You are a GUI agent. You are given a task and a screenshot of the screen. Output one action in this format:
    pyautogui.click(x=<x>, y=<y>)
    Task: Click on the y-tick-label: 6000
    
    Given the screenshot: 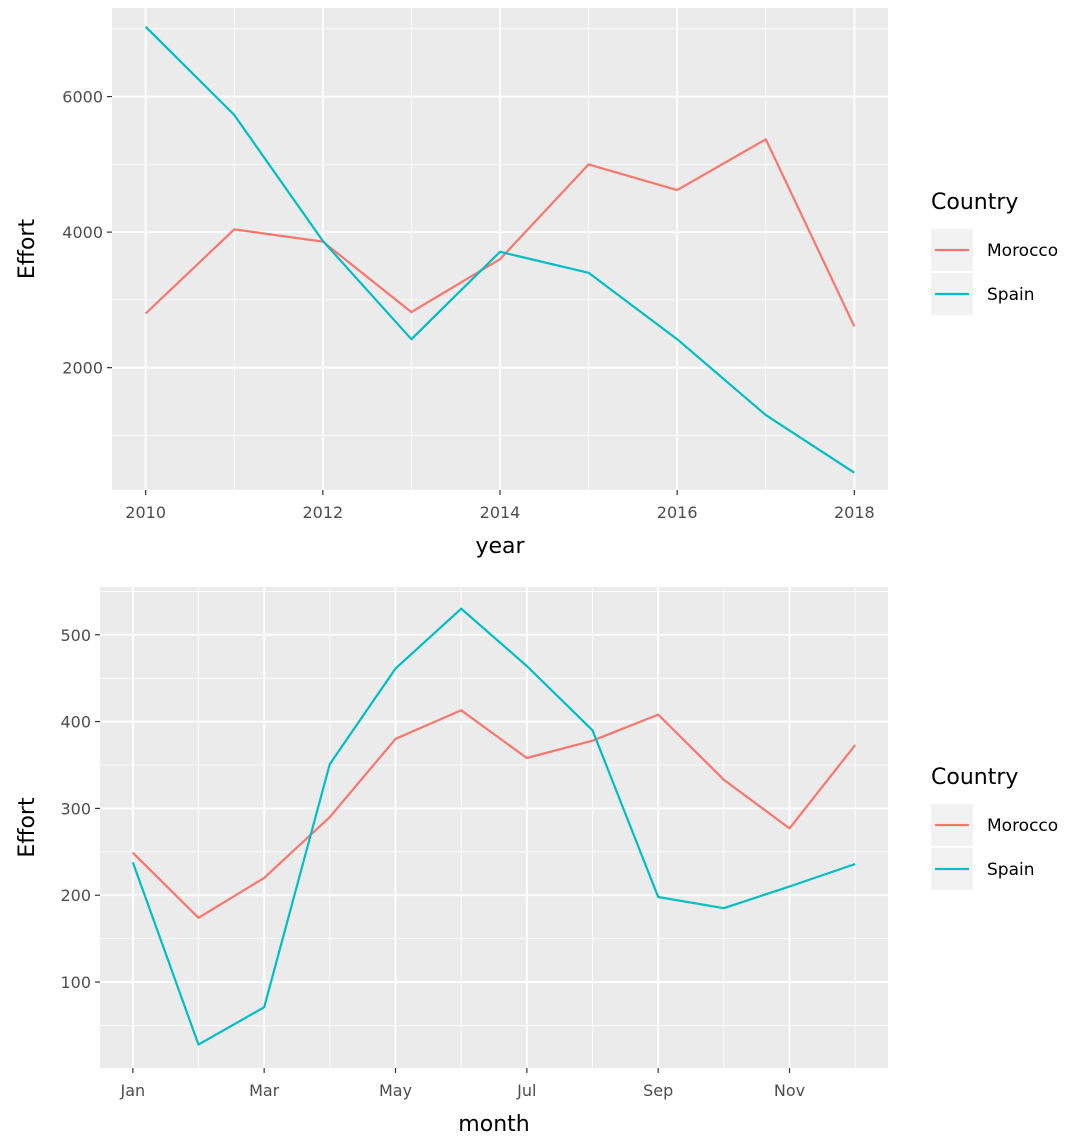 What is the action you would take?
    pyautogui.click(x=82, y=97)
    